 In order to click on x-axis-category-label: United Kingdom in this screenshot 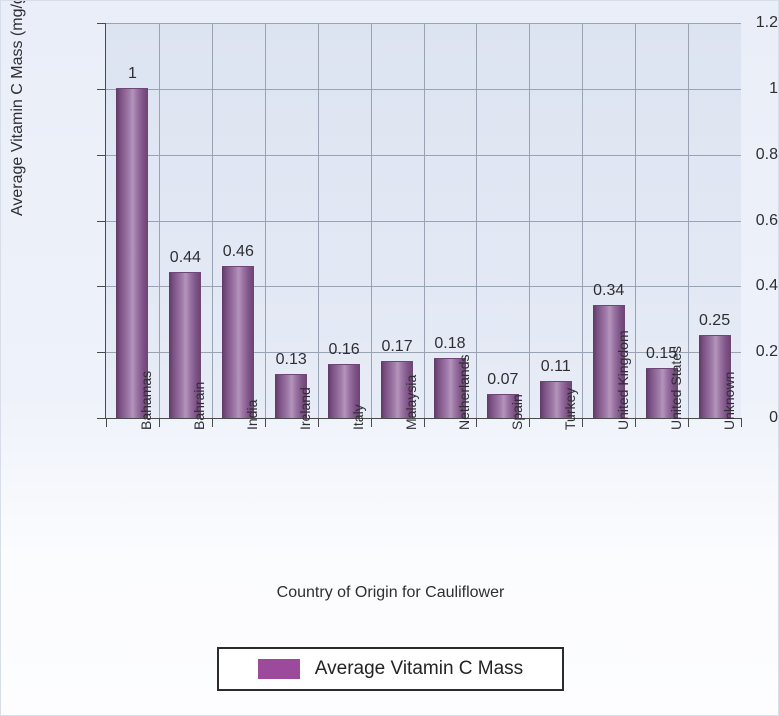, I will do `click(622, 380)`.